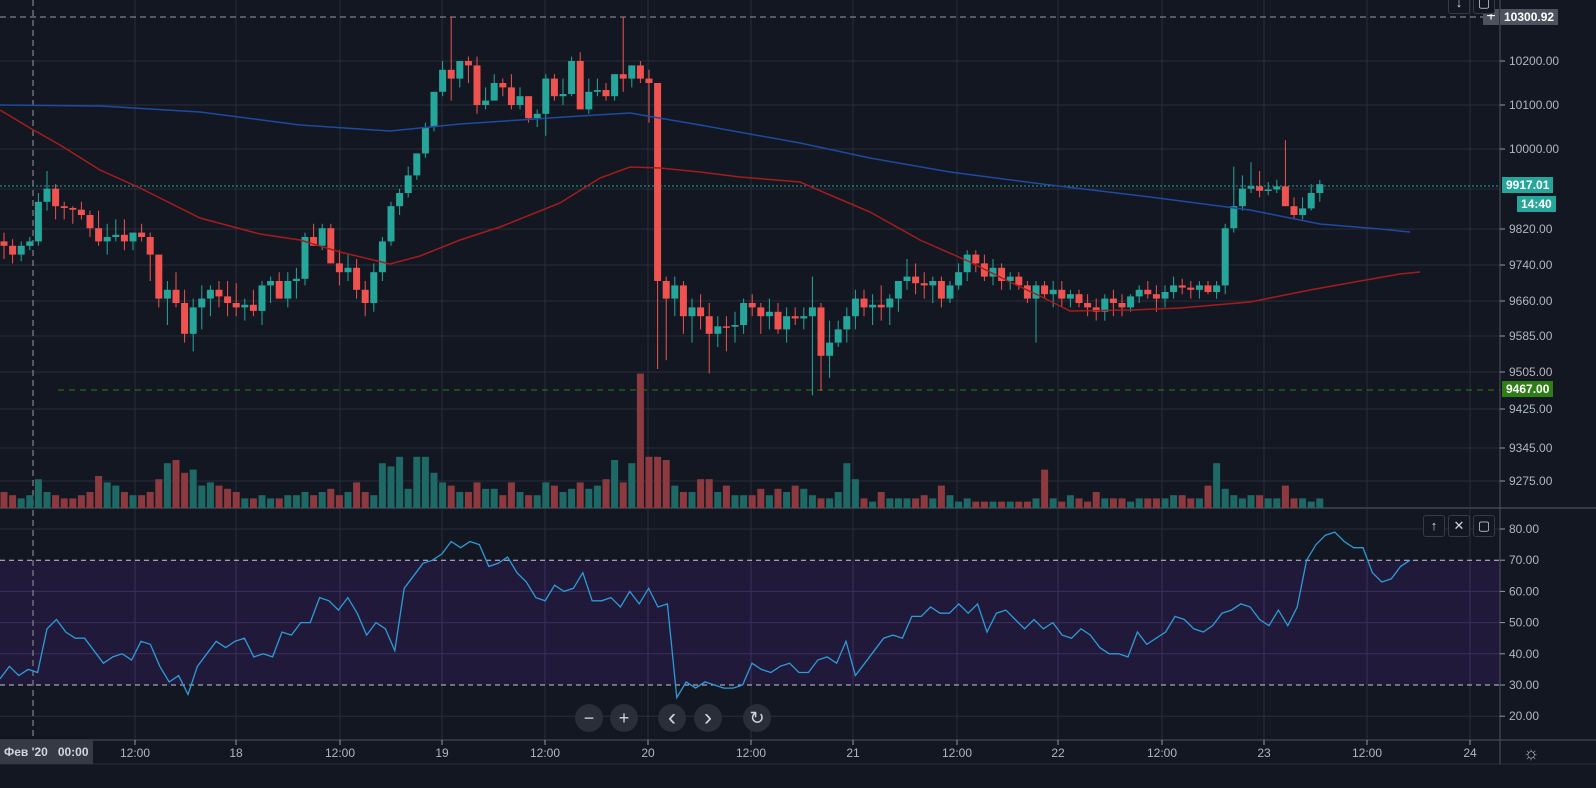 This screenshot has width=1596, height=788. I want to click on settings-button: ☼, so click(1531, 753).